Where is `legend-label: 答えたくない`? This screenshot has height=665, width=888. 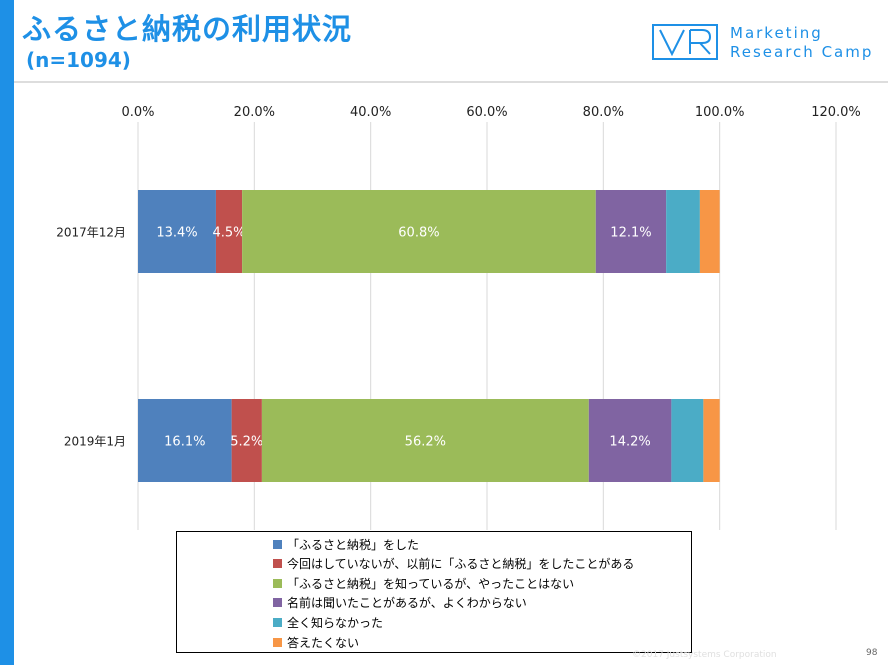 legend-label: 答えたくない is located at coordinates (323, 642).